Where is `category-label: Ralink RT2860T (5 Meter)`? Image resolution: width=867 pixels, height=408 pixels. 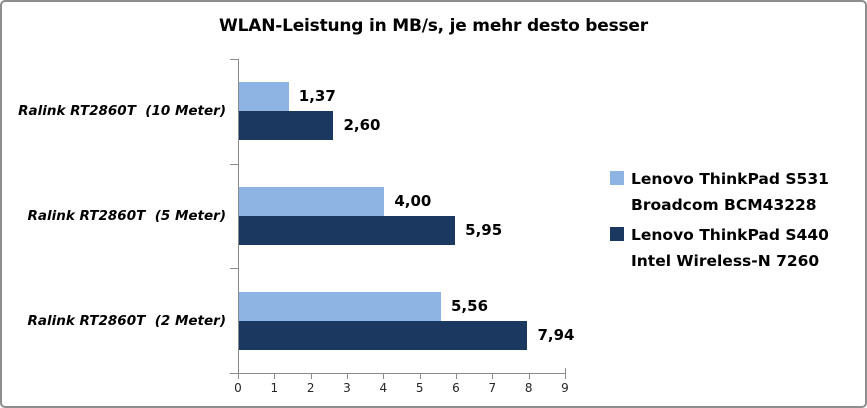
category-label: Ralink RT2860T (5 Meter) is located at coordinates (126, 216).